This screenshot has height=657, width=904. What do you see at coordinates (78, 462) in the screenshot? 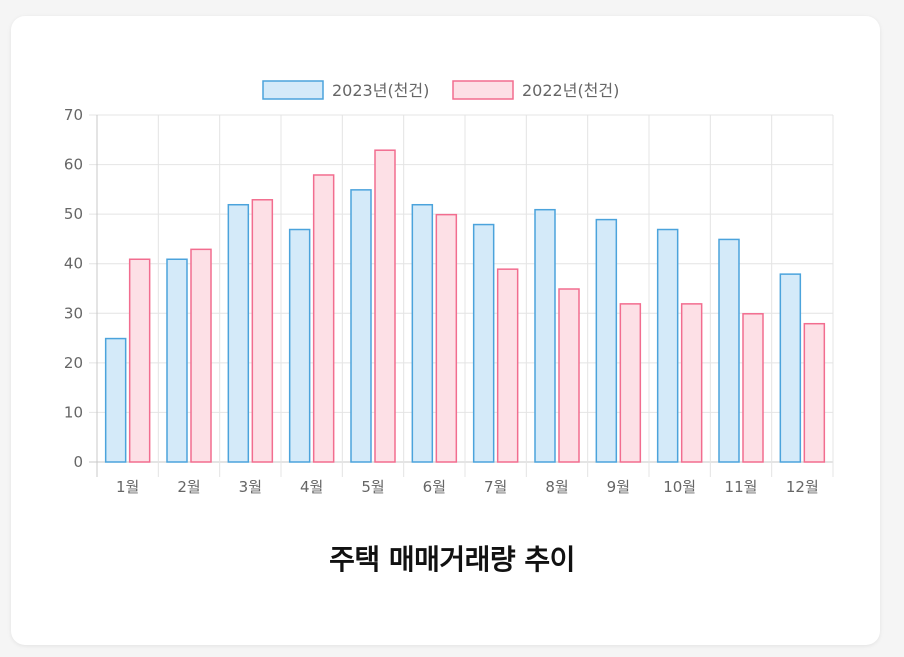
I see `y-tick-label: 0` at bounding box center [78, 462].